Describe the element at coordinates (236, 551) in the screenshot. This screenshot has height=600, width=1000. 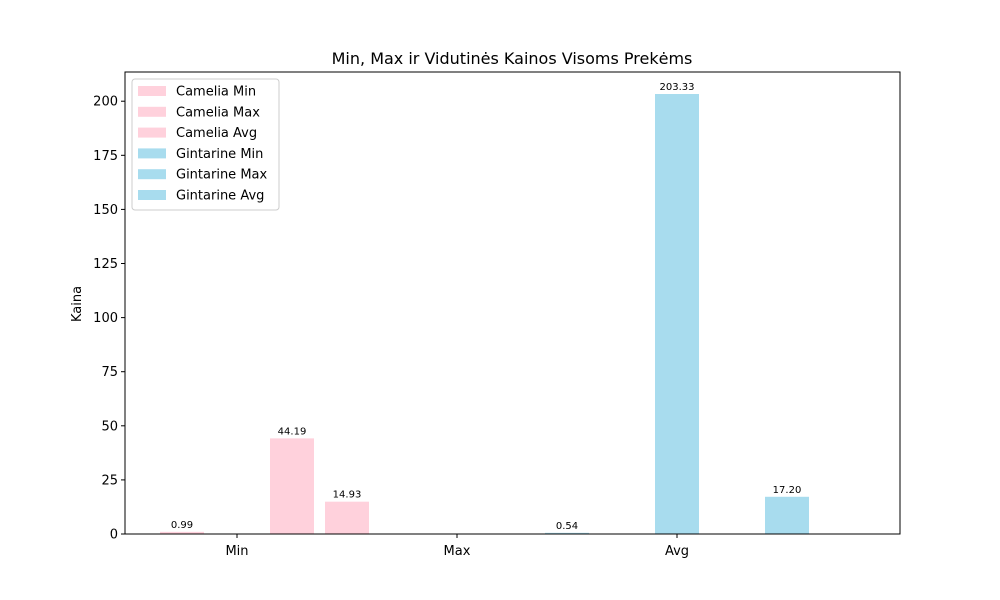
I see `x-tick-label: Min` at that location.